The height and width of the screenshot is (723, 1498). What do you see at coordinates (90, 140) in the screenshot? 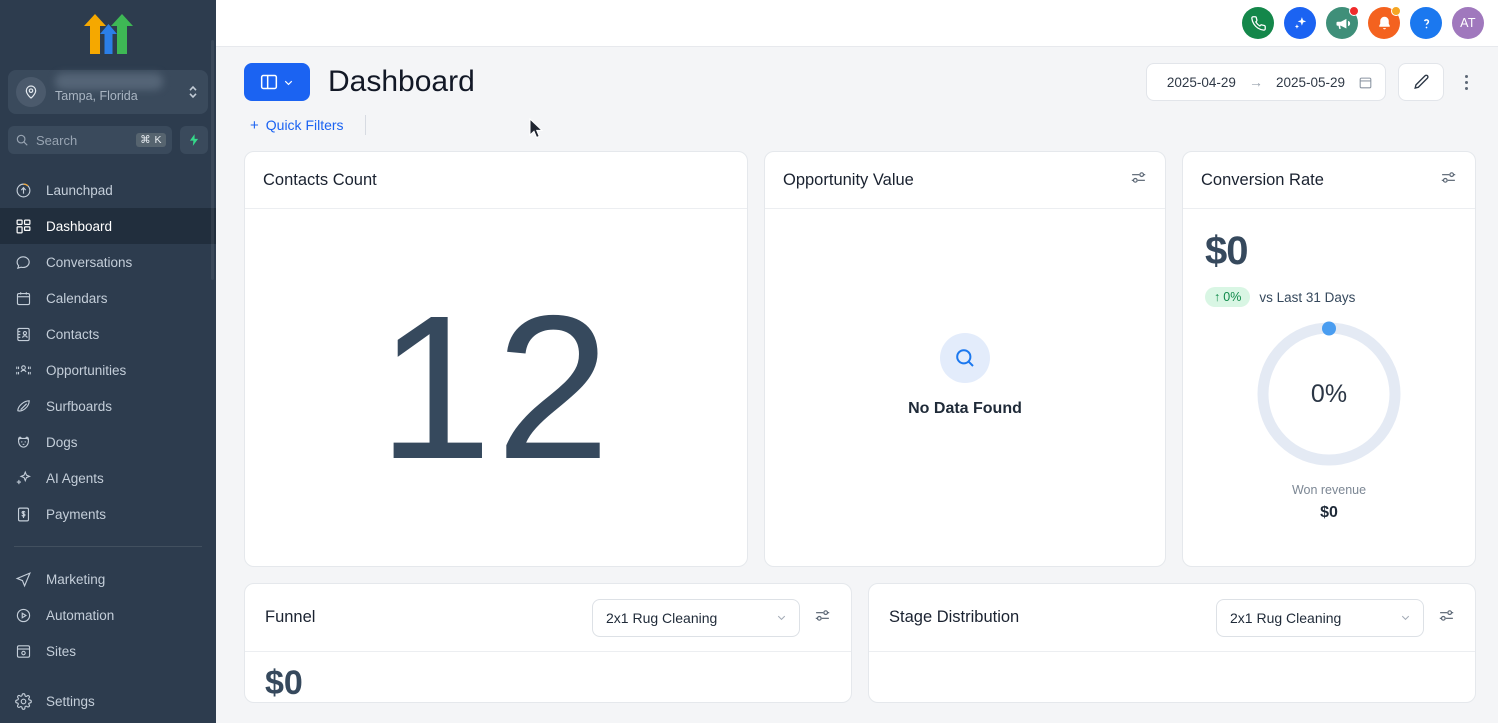
I see `search-input: Search ⌘ K` at bounding box center [90, 140].